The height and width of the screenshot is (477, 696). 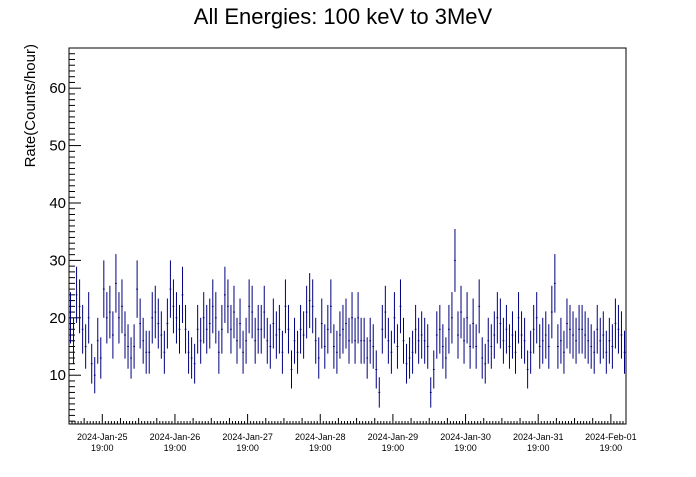 What do you see at coordinates (30, 105) in the screenshot?
I see `y-axis-label: Rate(Counts/hour)` at bounding box center [30, 105].